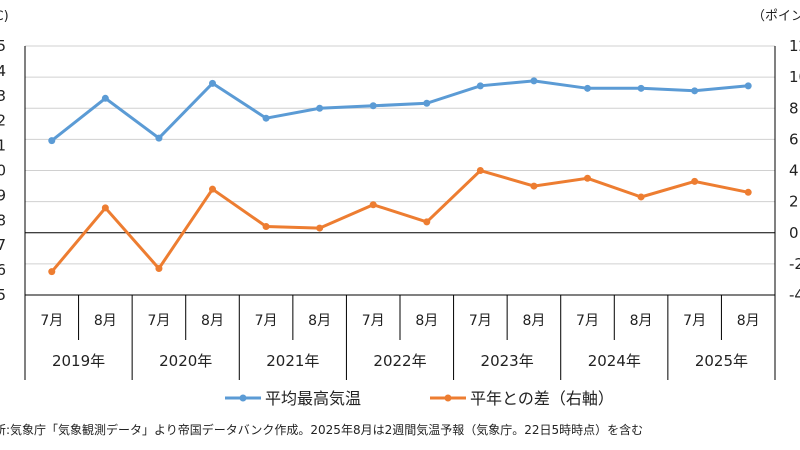 Image resolution: width=800 pixels, height=450 pixels. What do you see at coordinates (721, 361) in the screenshot?
I see `year-label: 2025年` at bounding box center [721, 361].